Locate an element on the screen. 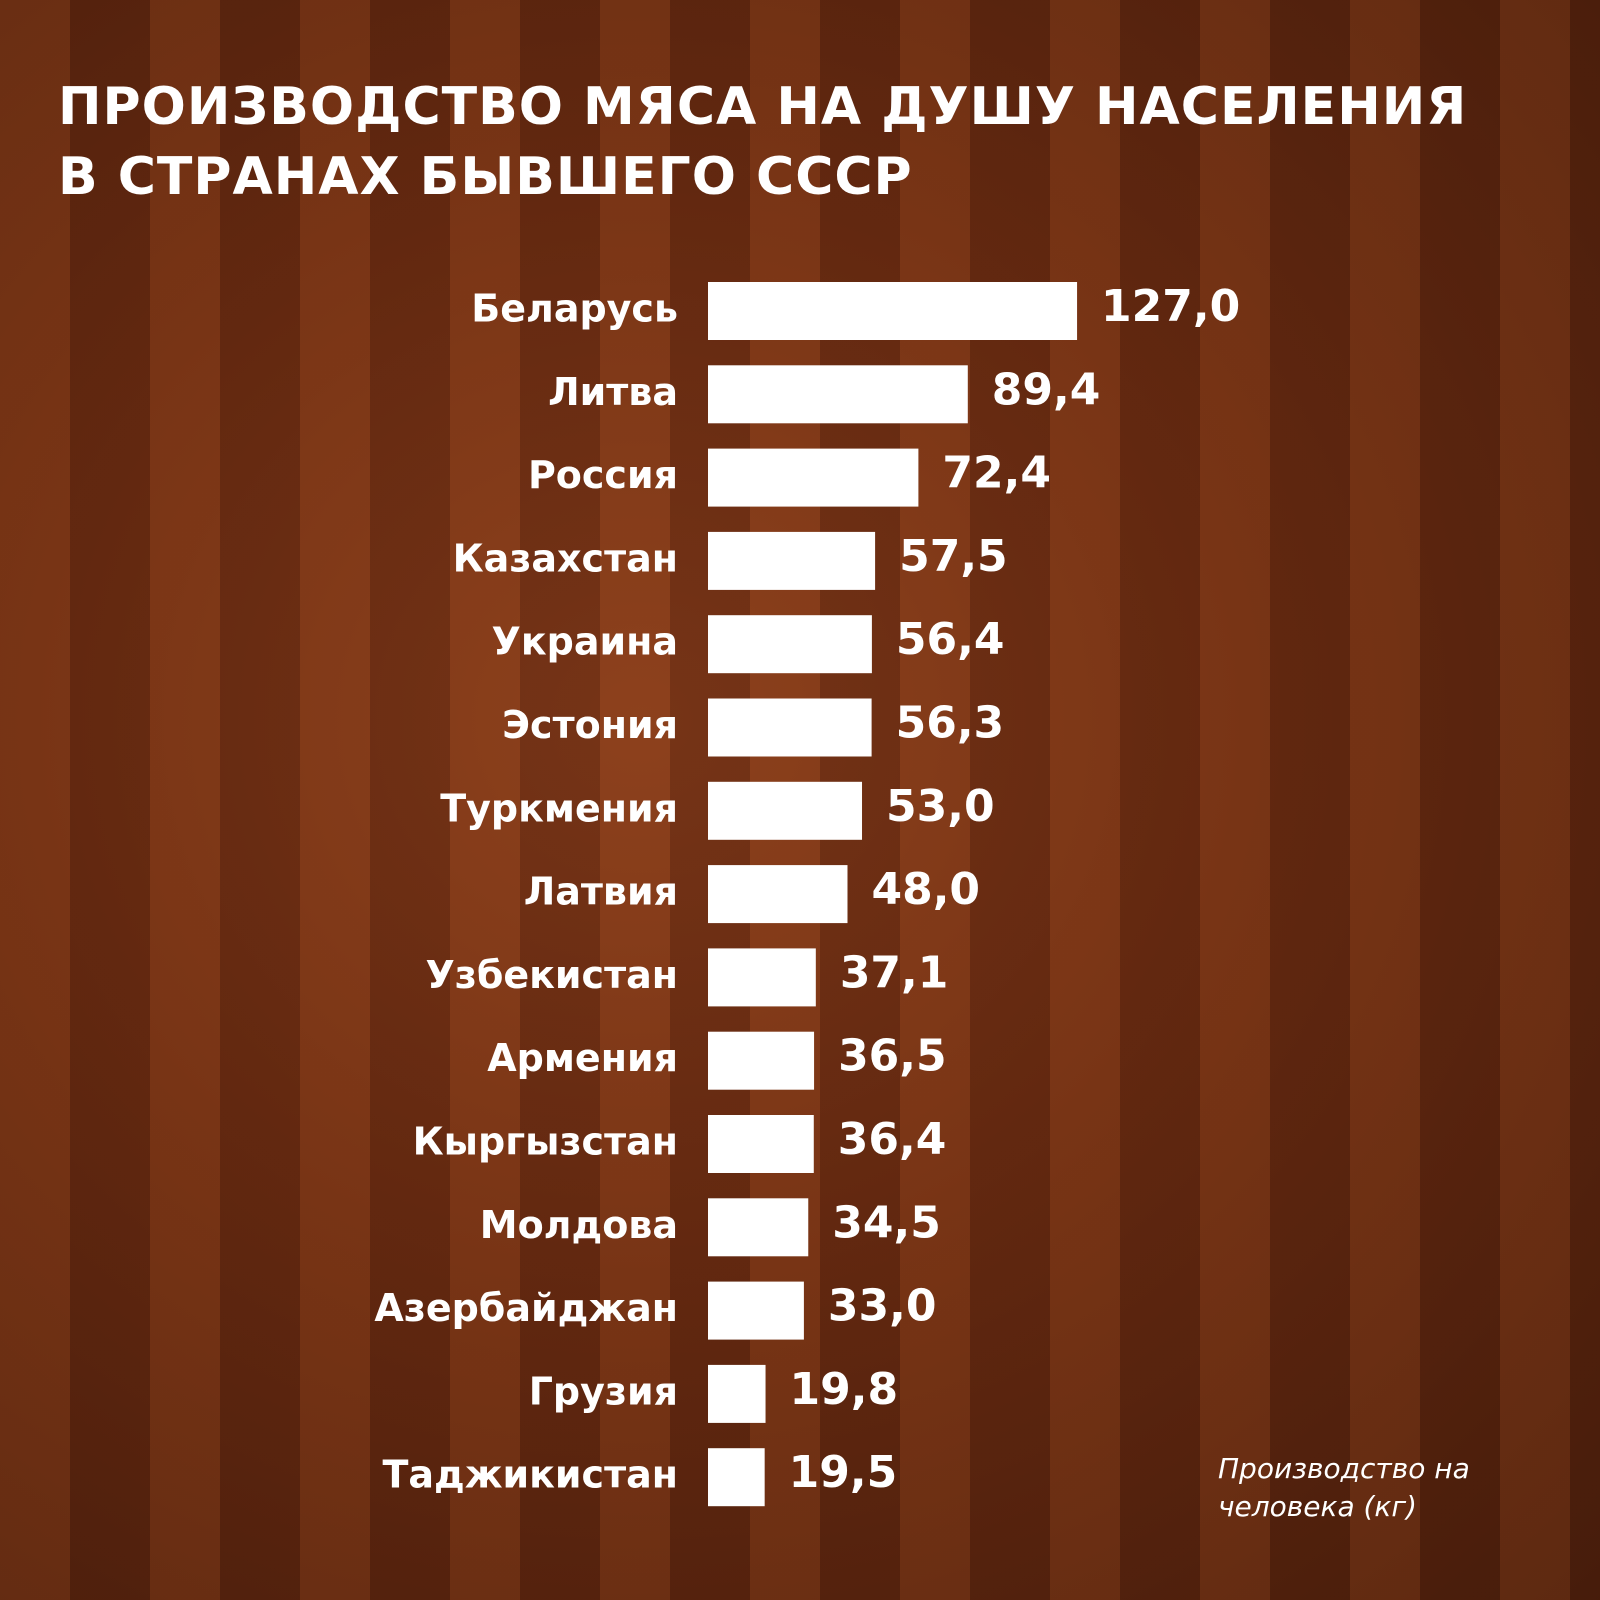 This screenshot has height=1600, width=1600. value-label: 56,3 is located at coordinates (950, 723).